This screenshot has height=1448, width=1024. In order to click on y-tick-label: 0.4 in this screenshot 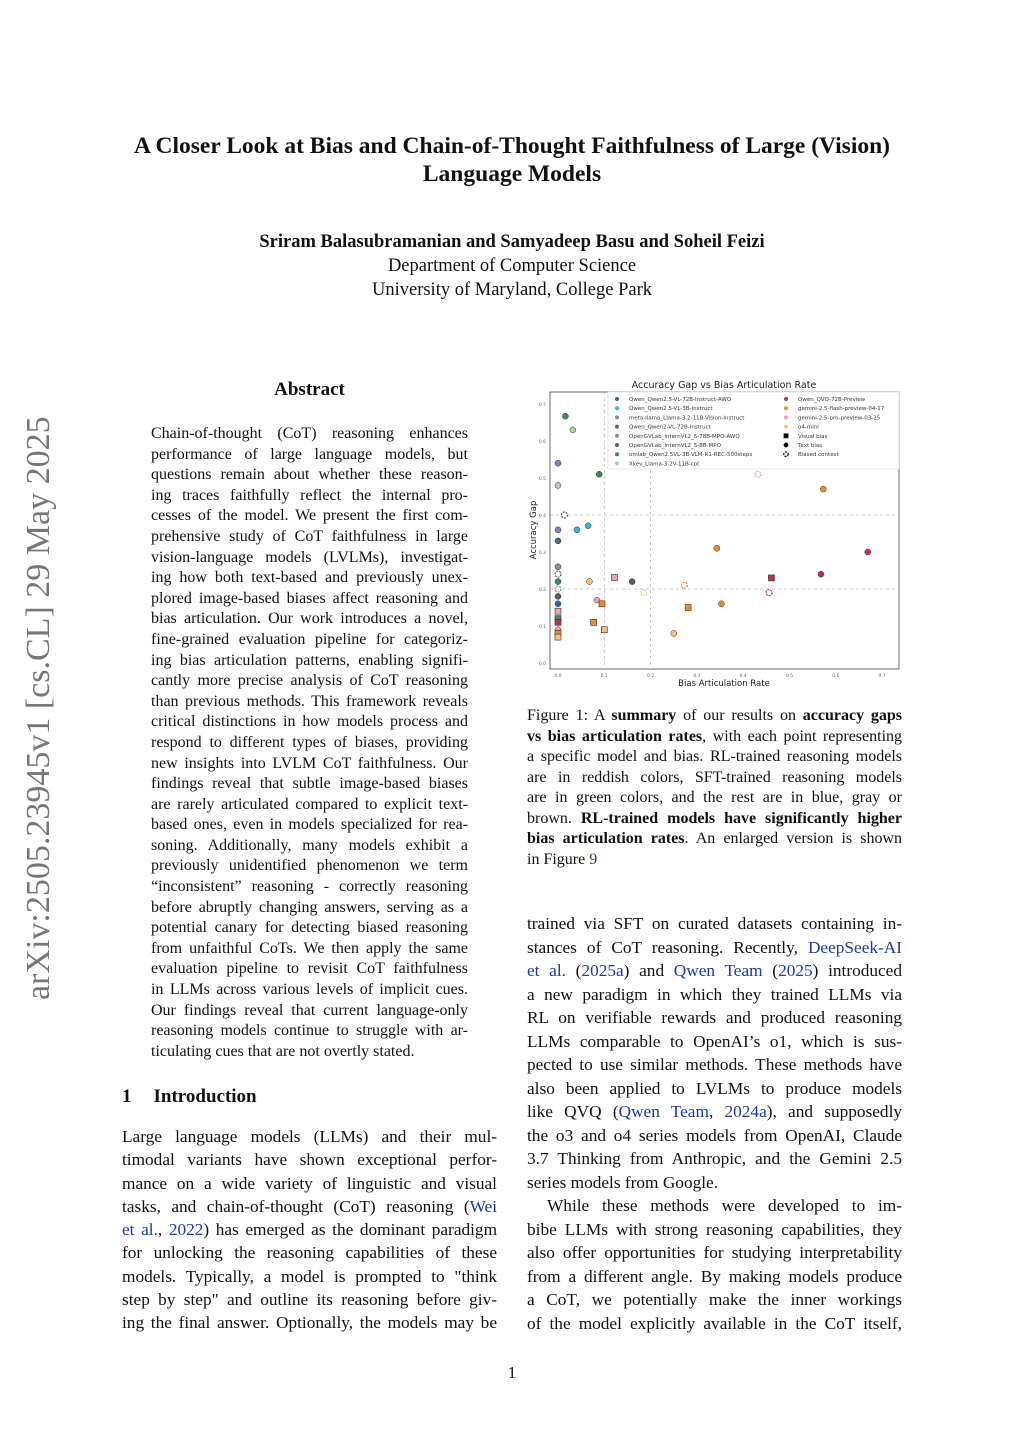, I will do `click(542, 516)`.